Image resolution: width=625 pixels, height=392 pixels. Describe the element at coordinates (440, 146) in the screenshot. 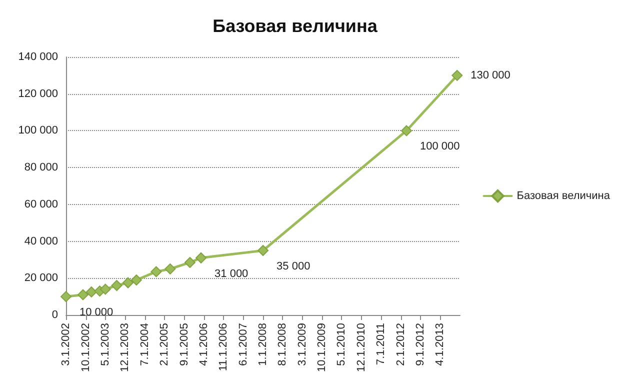

I see `data-label: 100 000` at that location.